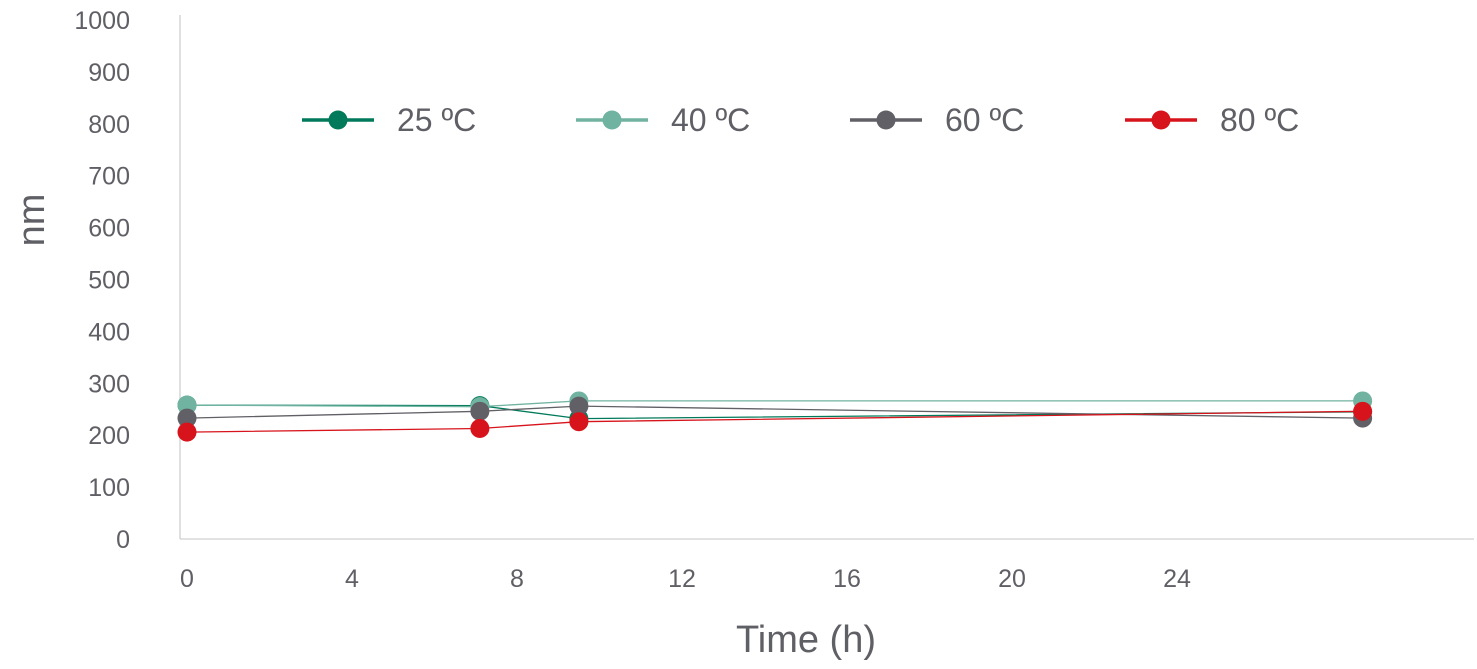 This screenshot has width=1477, height=669. What do you see at coordinates (663, 120) in the screenshot?
I see `legend-item: 40 ºC` at bounding box center [663, 120].